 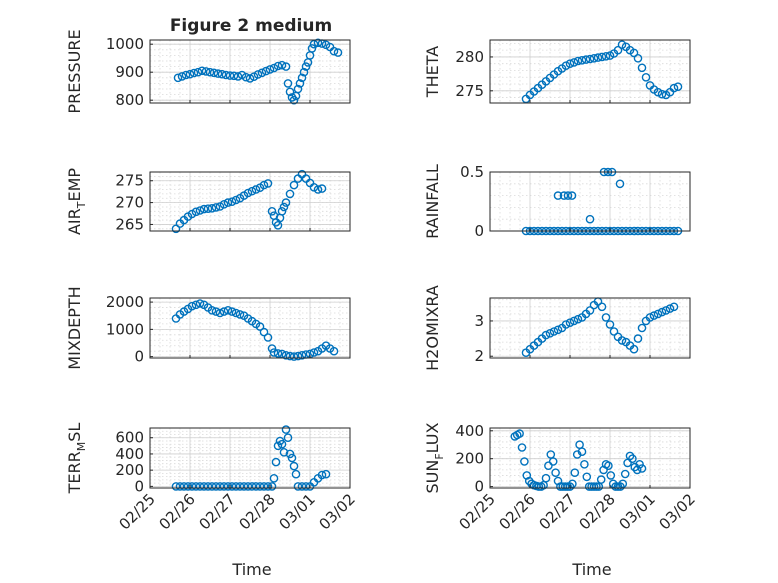 I want to click on y-tick-label: 275, so click(x=469, y=91).